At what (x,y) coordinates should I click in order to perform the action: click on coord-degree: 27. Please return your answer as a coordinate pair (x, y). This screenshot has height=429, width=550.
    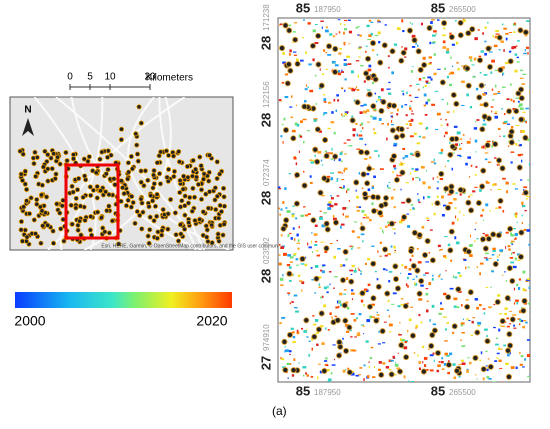
    Looking at the image, I should click on (265, 363).